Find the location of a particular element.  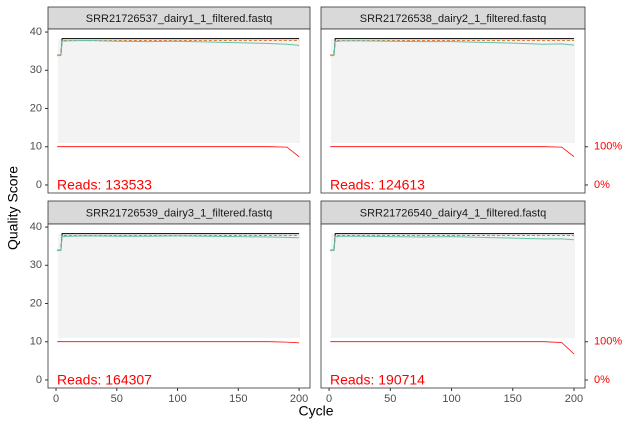

annotation: Reads: 124613 is located at coordinates (377, 185).